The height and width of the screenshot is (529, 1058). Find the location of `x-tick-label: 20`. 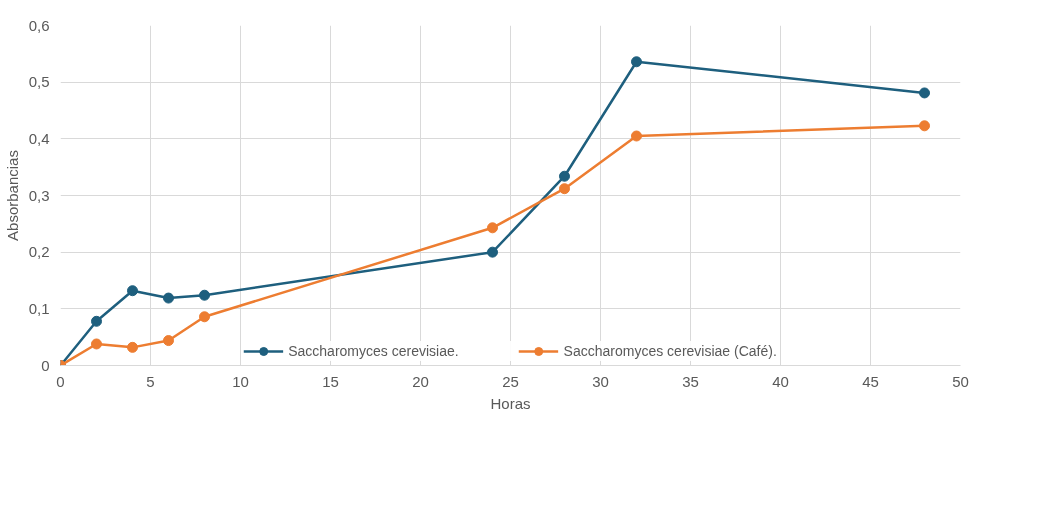

x-tick-label: 20 is located at coordinates (420, 381).